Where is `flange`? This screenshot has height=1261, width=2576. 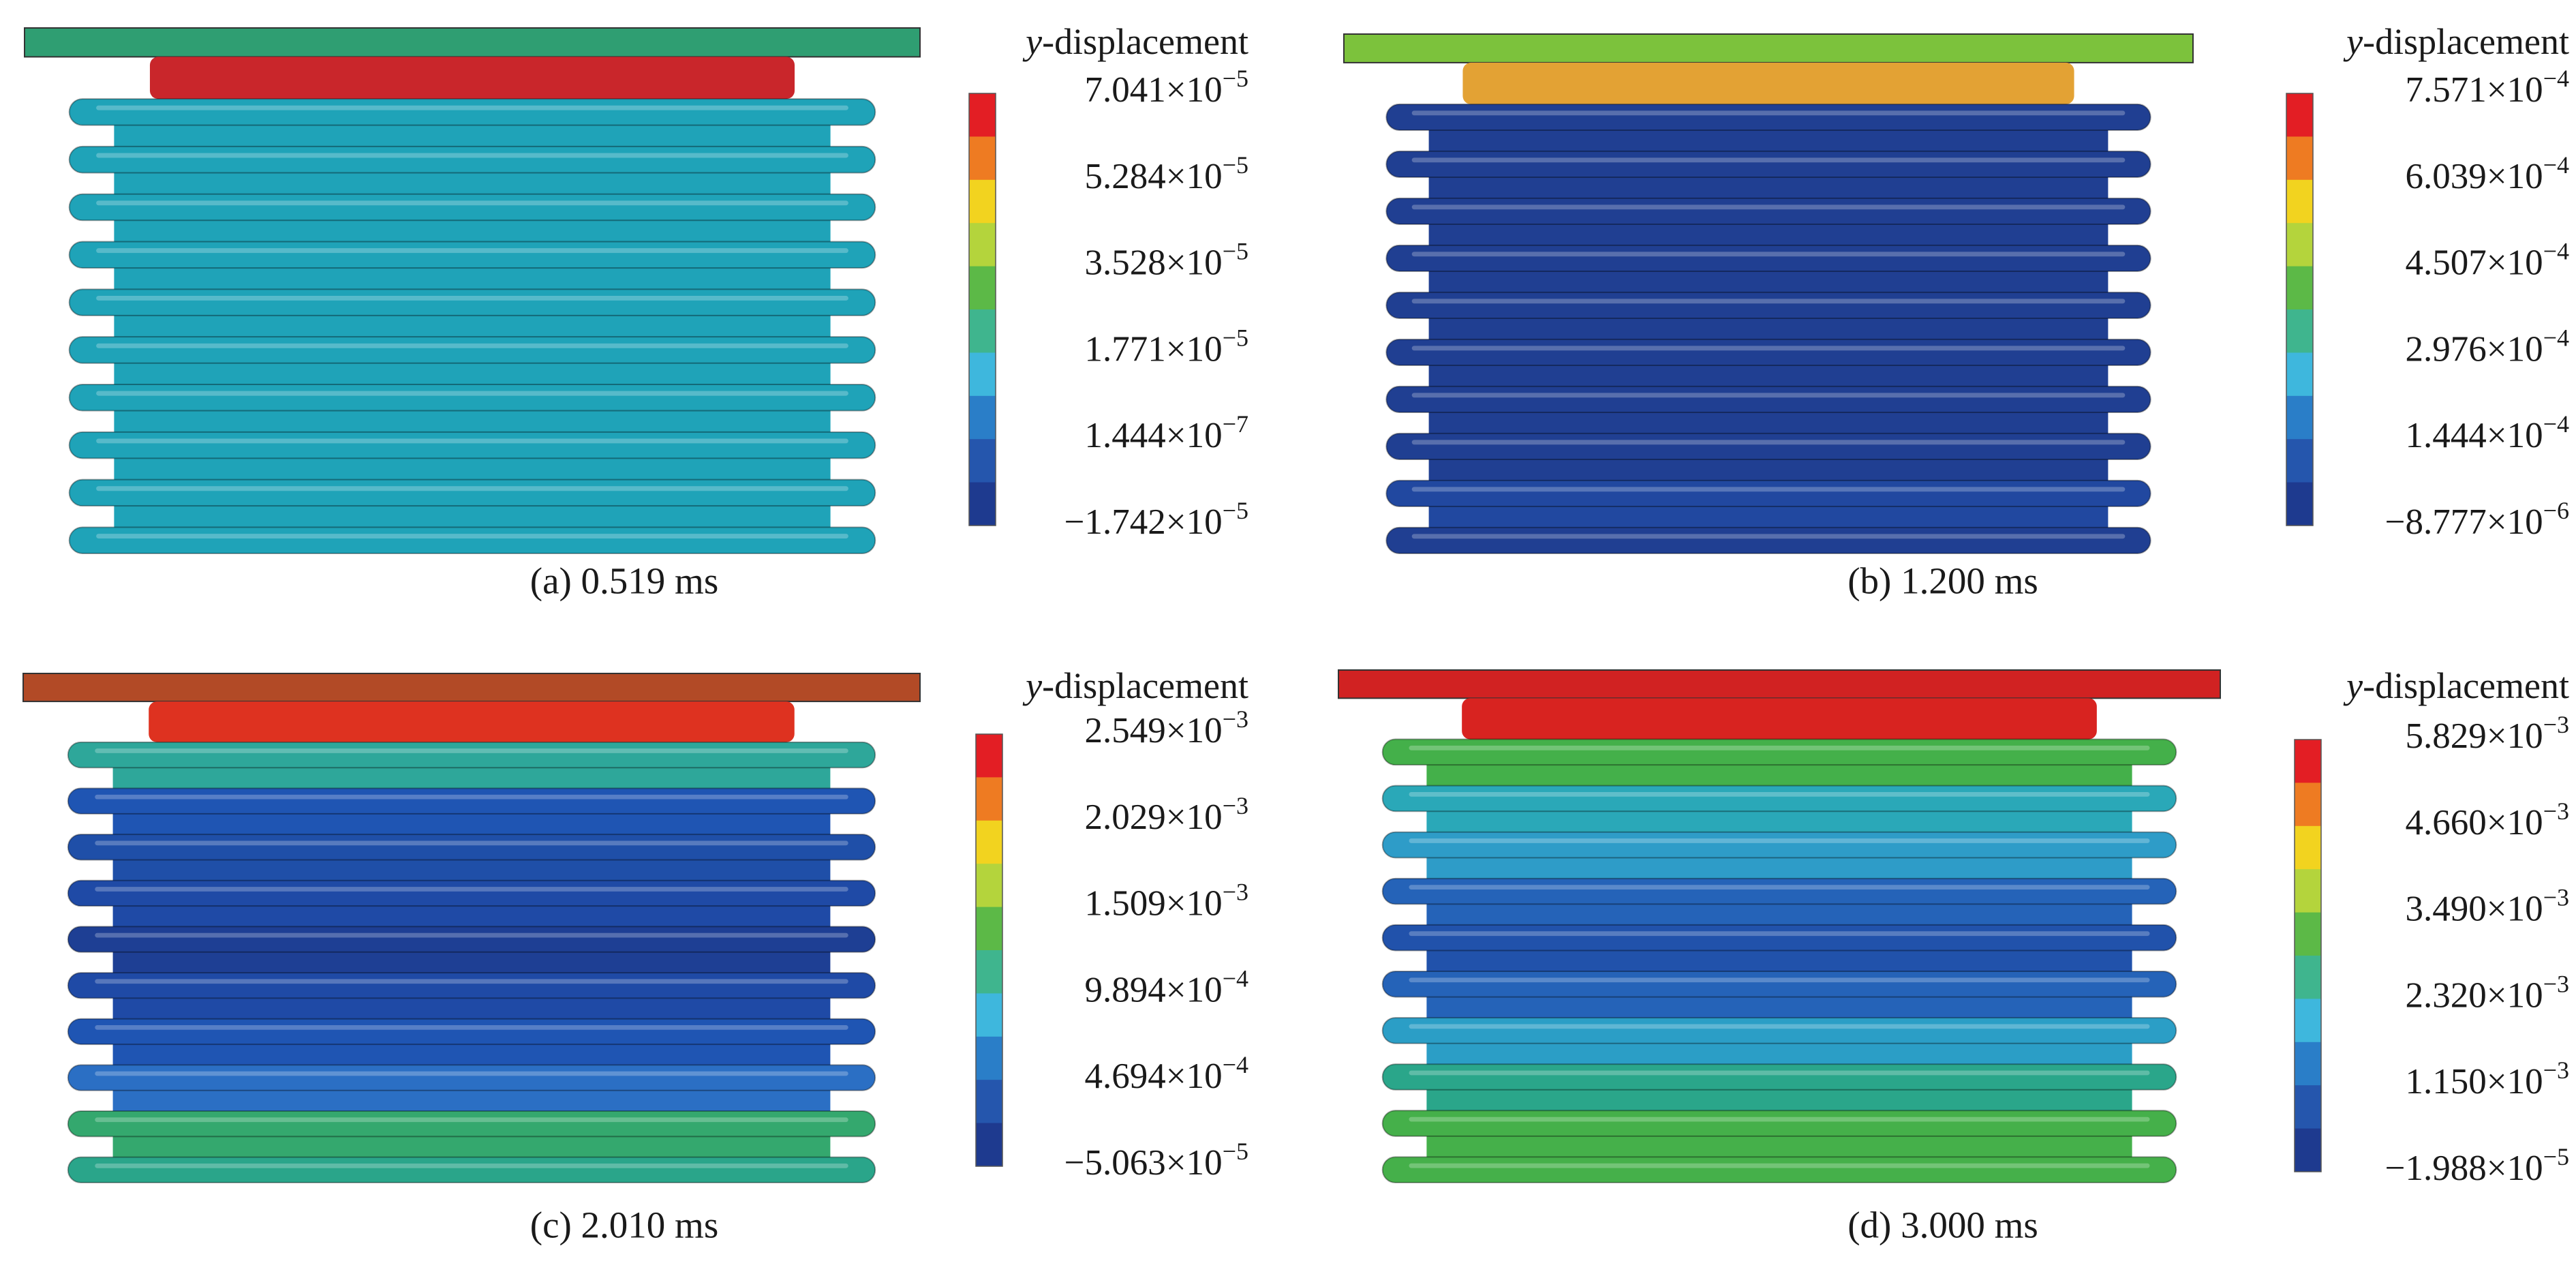 flange is located at coordinates (472, 42).